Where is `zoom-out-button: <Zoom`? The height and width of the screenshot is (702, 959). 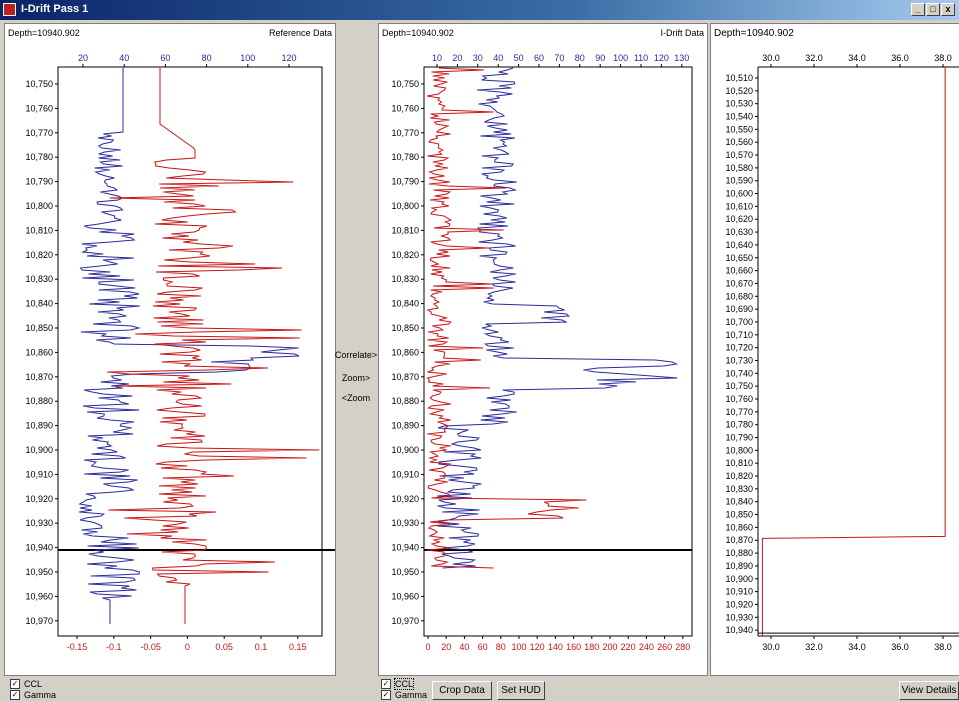
zoom-out-button: <Zoom is located at coordinates (356, 398).